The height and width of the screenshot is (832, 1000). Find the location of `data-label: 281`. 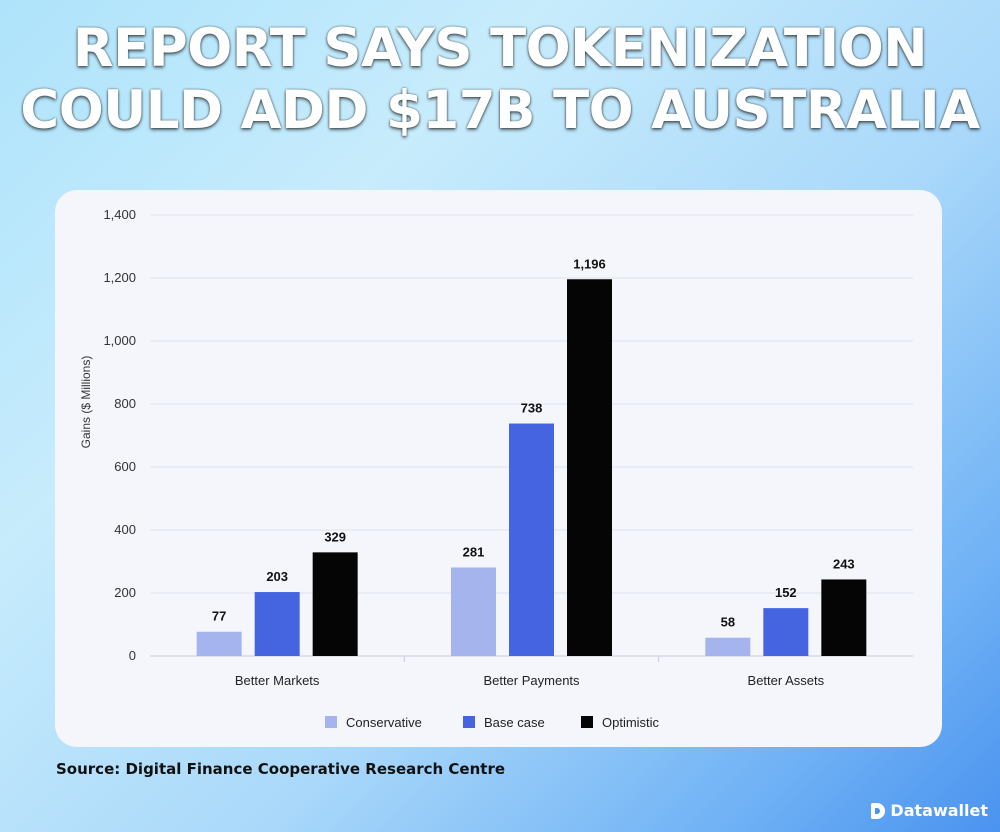

data-label: 281 is located at coordinates (474, 551).